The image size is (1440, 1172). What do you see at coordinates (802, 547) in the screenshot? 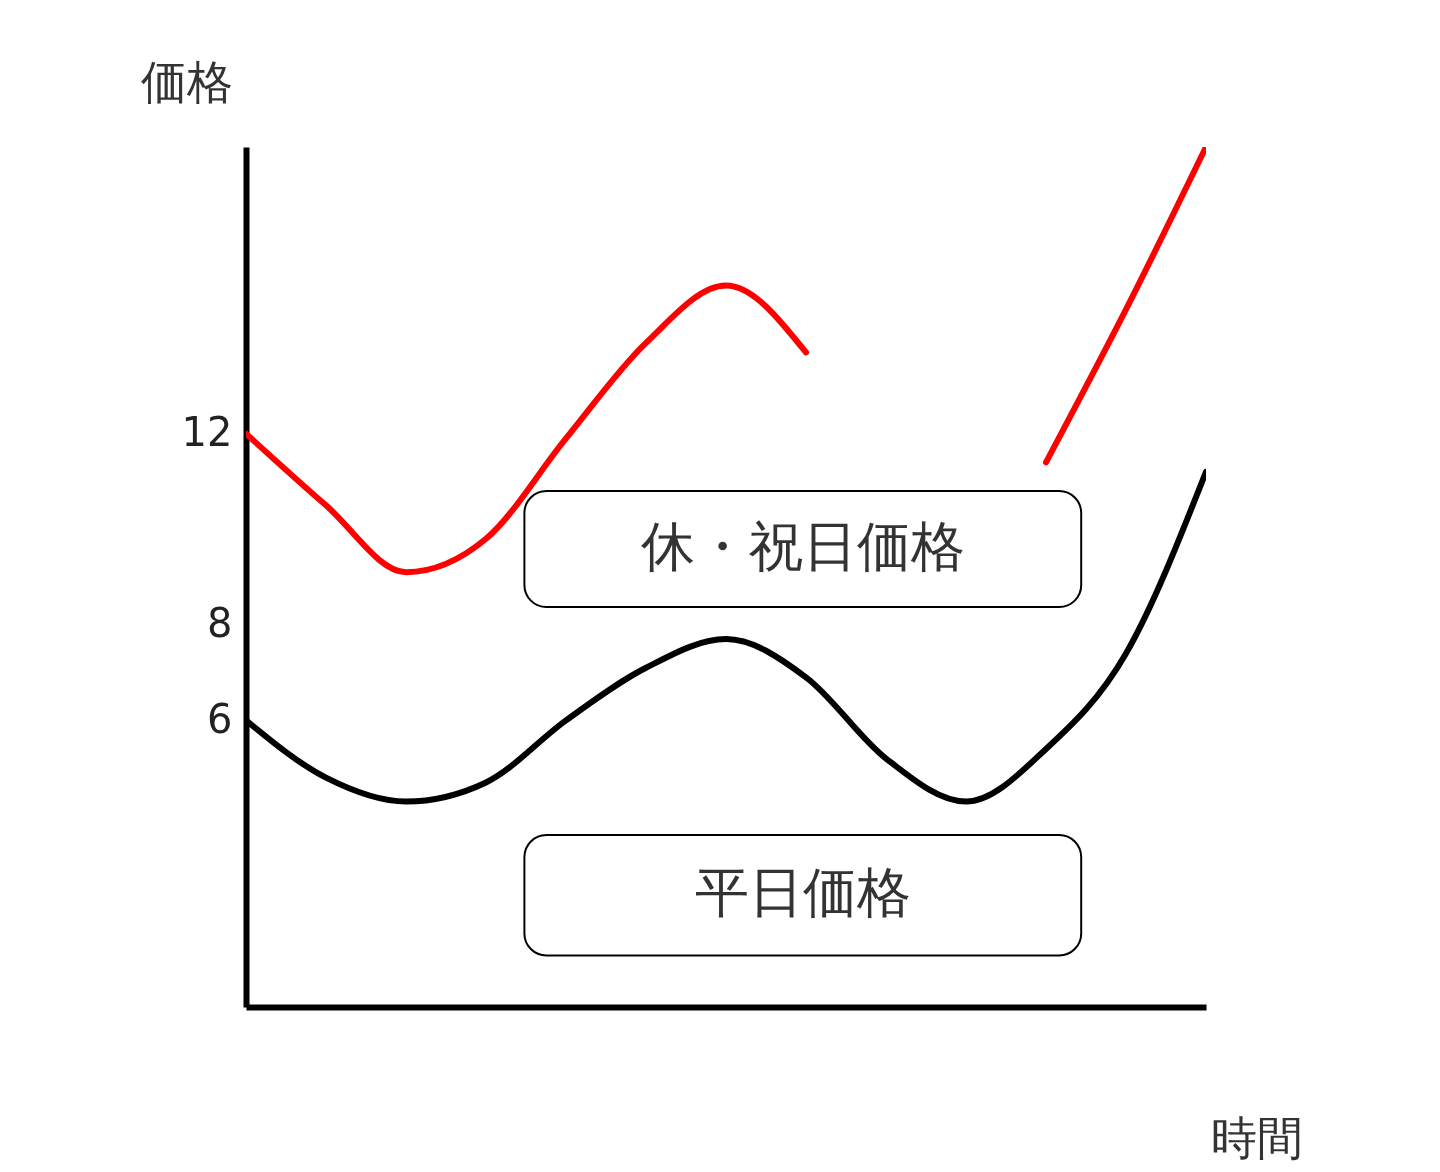
I see `series-label: 休・祝日価格` at bounding box center [802, 547].